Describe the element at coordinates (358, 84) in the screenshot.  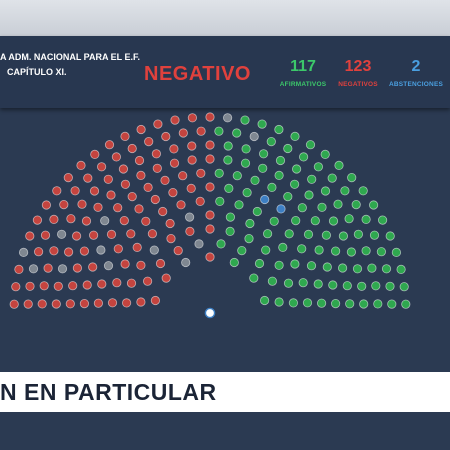
I see `negativos-label: NEGATIVOS` at that location.